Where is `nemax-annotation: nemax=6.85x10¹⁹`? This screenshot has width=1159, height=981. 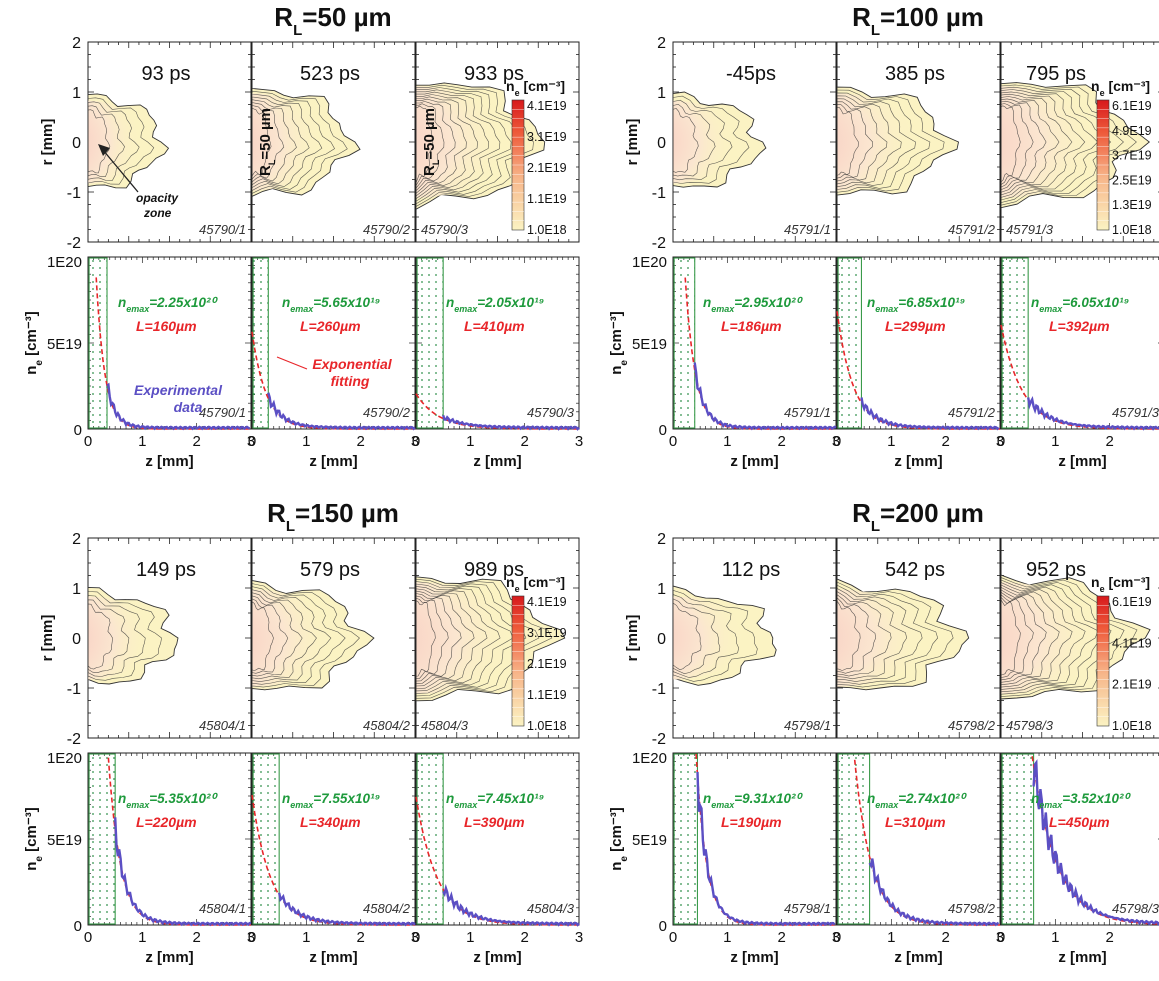 nemax-annotation: nemax=6.85x10¹⁹ is located at coordinates (916, 304).